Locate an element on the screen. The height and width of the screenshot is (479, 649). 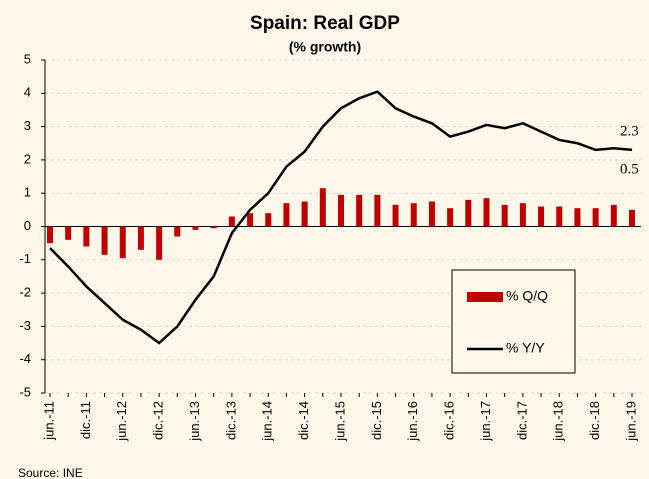
chart-title: Spain: Real GDP is located at coordinates (325, 23).